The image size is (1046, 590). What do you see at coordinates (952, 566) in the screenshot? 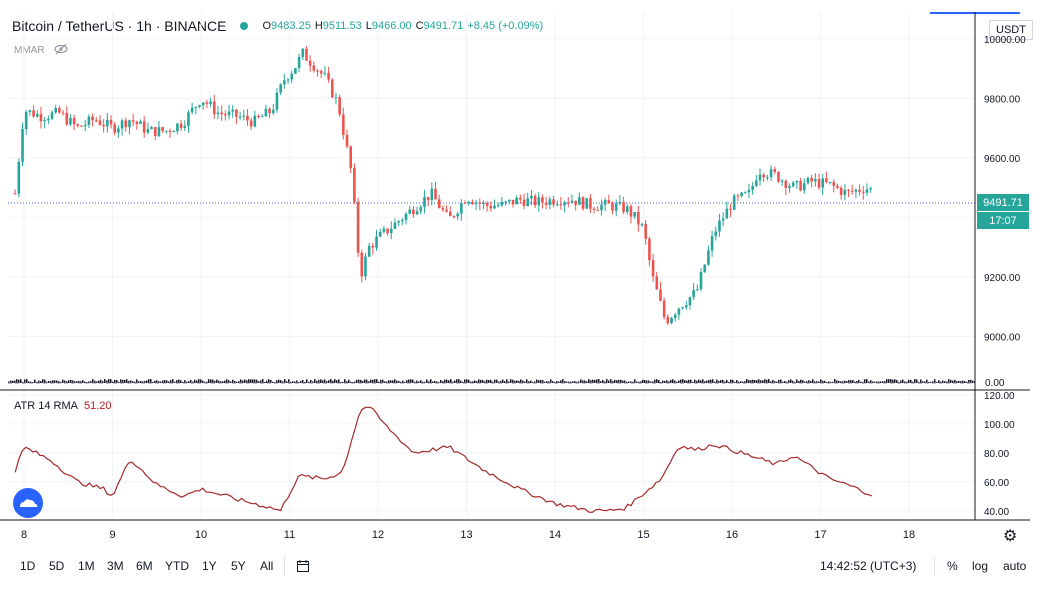
I see `percent-toggle: %` at bounding box center [952, 566].